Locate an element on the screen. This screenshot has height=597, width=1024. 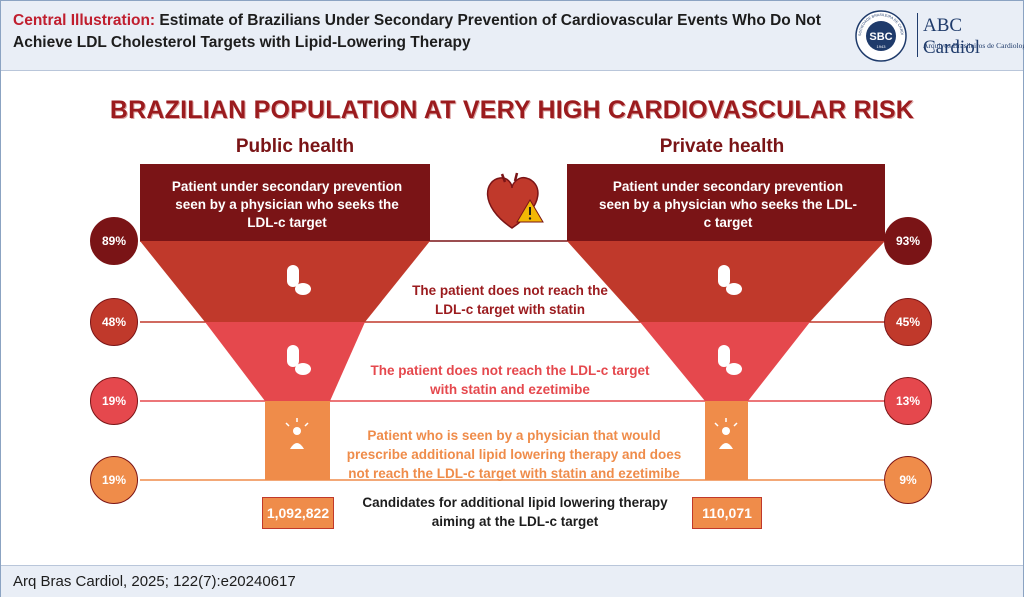
private-funnel-stem is located at coordinates (726, 440).